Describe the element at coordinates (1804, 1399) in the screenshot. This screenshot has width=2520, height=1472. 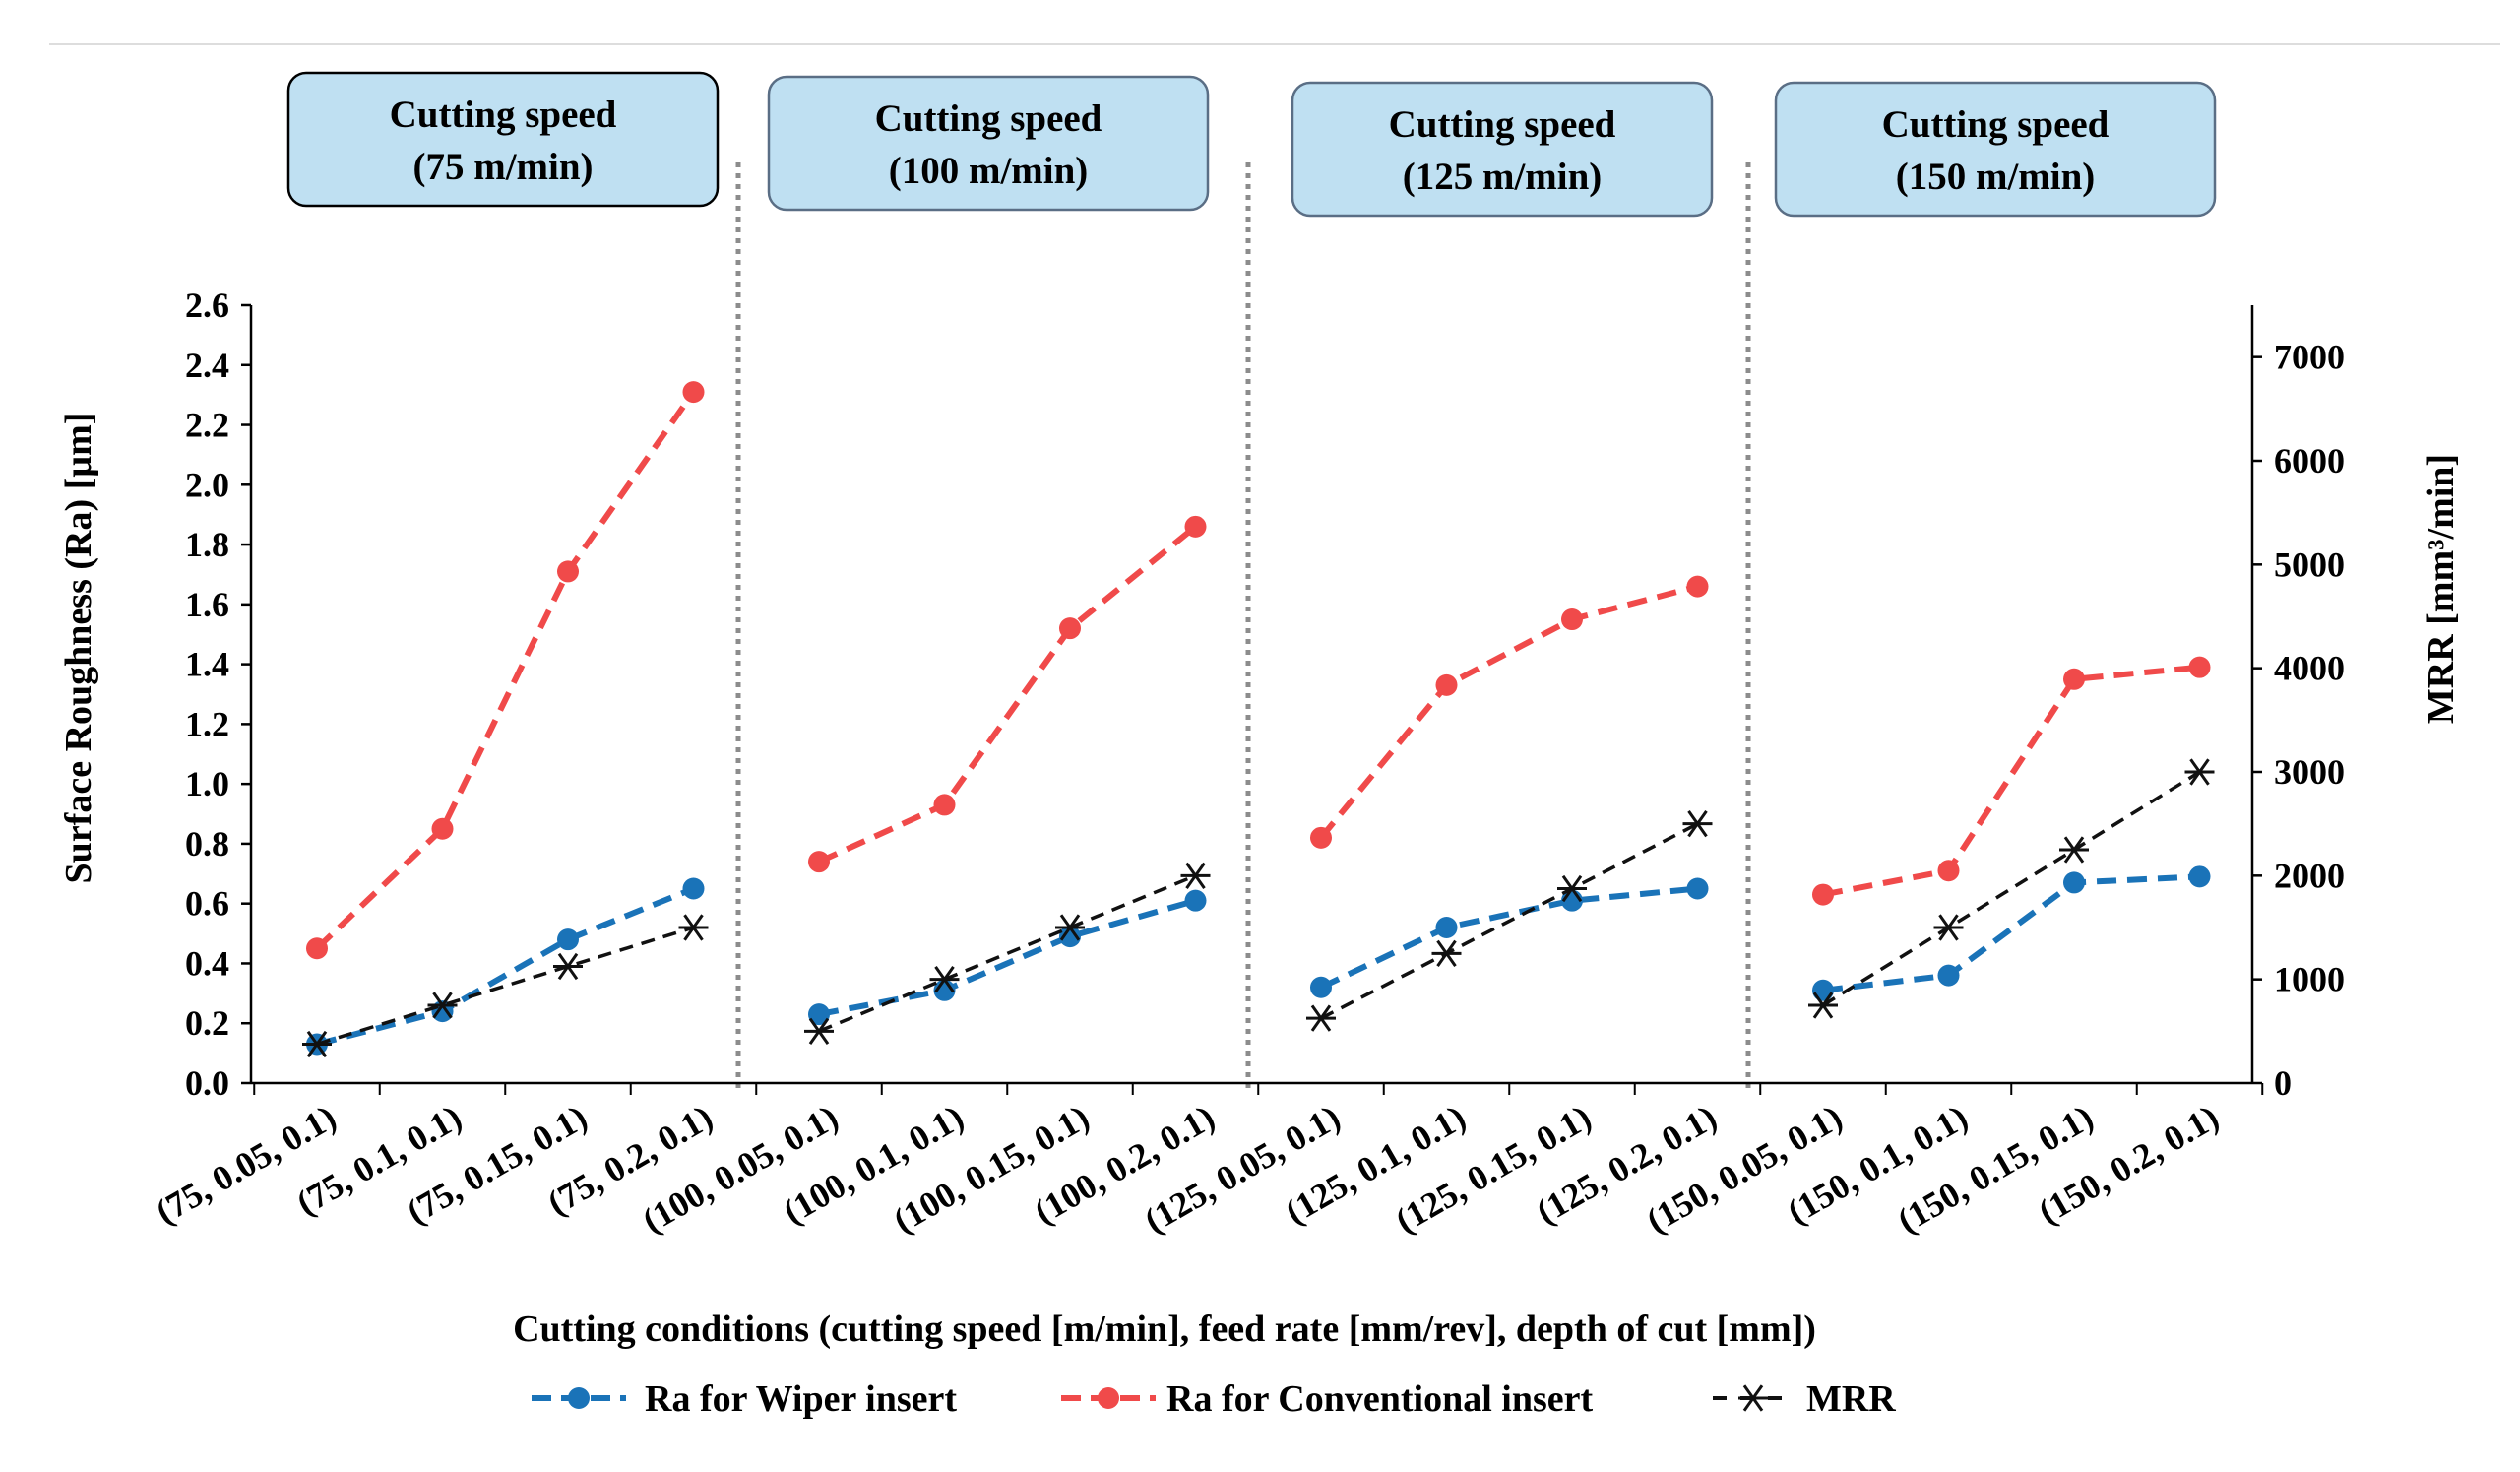
I see `legend-item: MRR` at that location.